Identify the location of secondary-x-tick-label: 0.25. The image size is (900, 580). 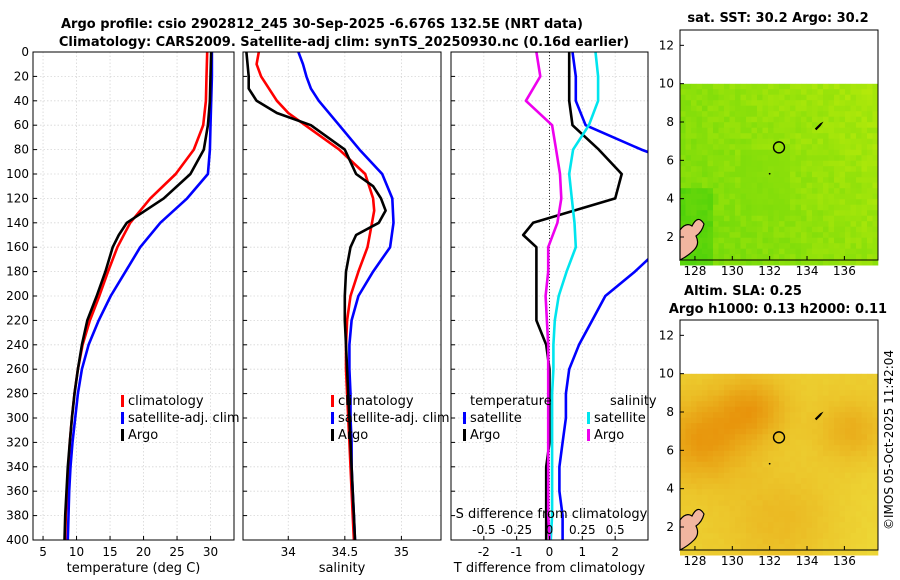
(582, 530).